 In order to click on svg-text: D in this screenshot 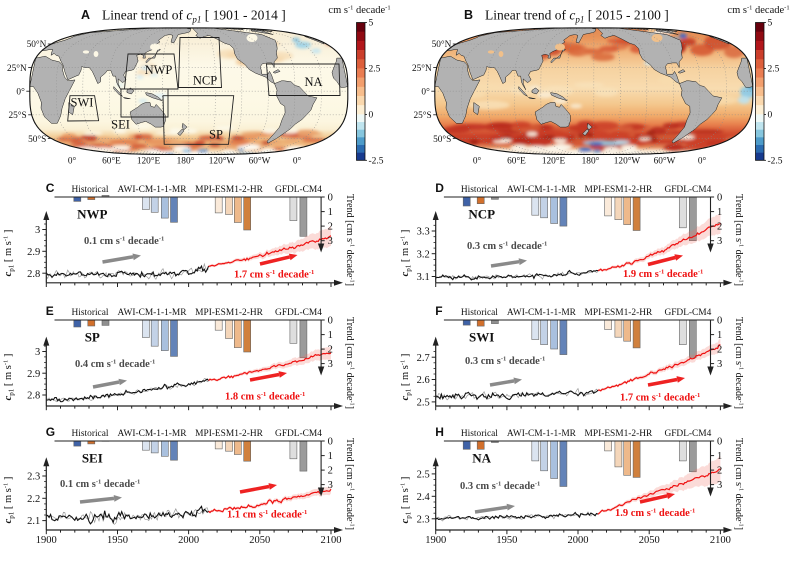, I will do `click(439, 188)`.